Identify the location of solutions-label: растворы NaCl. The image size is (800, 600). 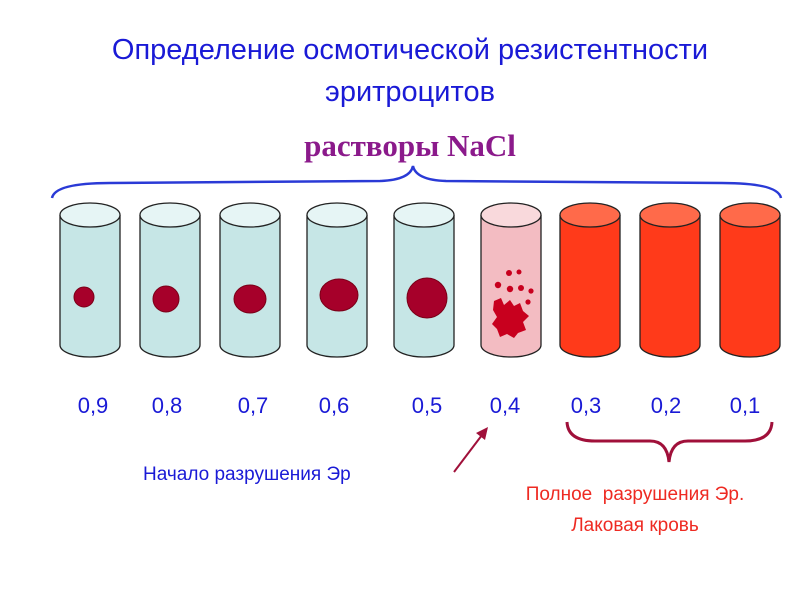
(410, 145).